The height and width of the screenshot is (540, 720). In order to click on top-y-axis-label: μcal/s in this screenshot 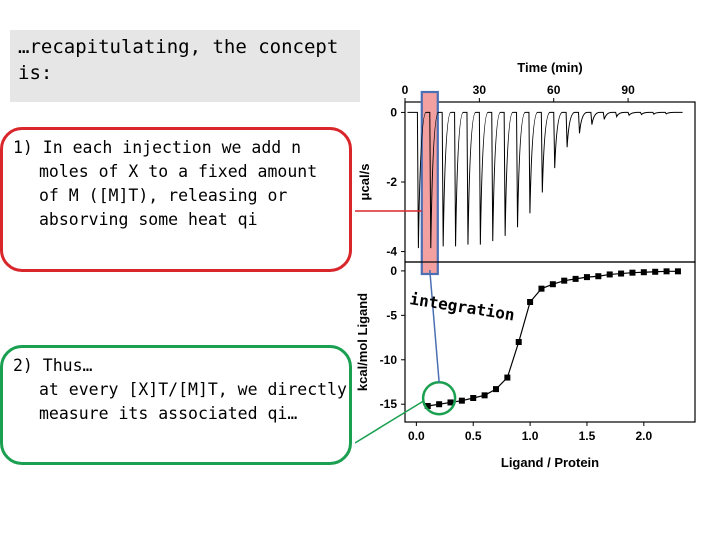, I will do `click(364, 182)`.